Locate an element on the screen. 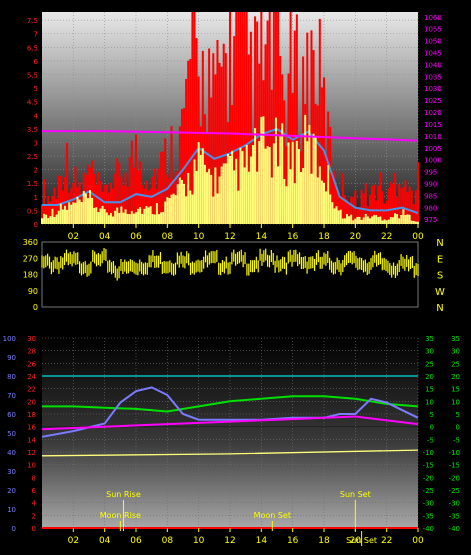 The width and height of the screenshot is (471, 555). average-wind-line is located at coordinates (230, 171).